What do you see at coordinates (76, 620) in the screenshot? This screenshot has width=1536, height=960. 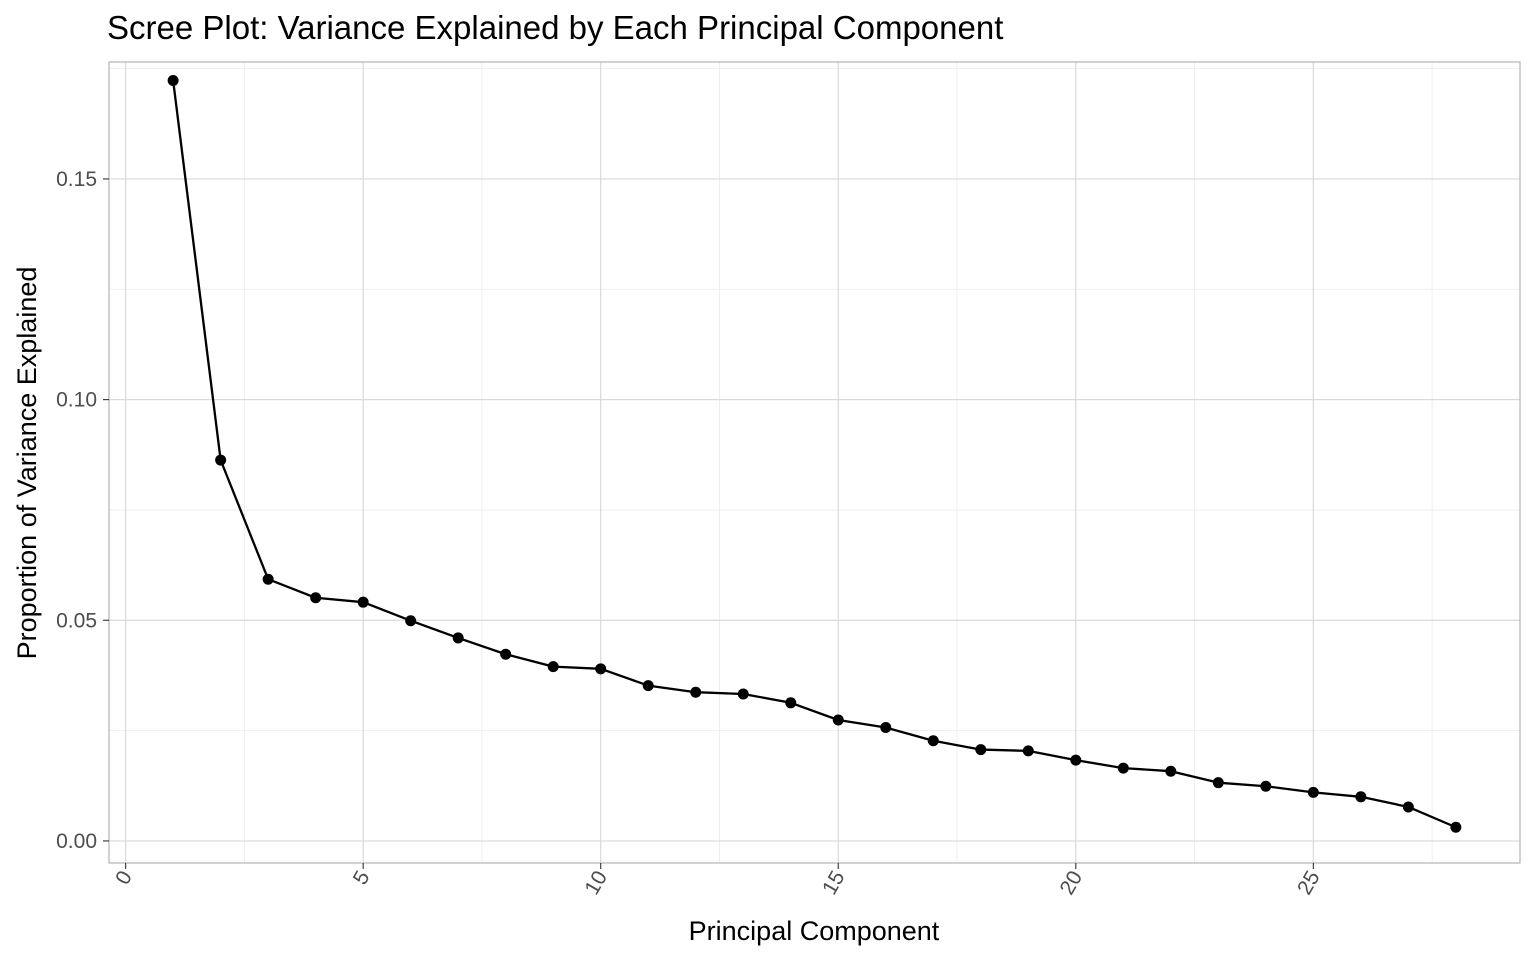 I see `y-tick-label: 0.05` at bounding box center [76, 620].